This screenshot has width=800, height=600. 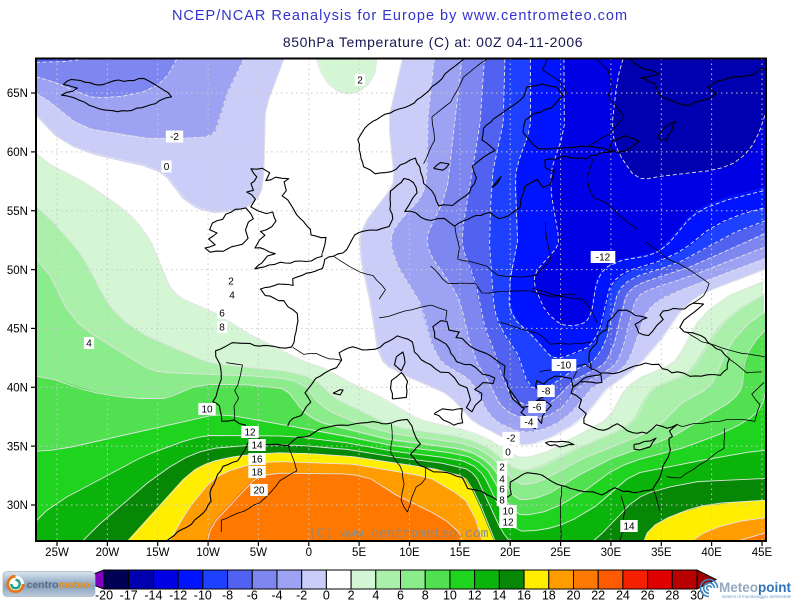 What do you see at coordinates (560, 553) in the screenshot?
I see `svg-text: 25E` at bounding box center [560, 553].